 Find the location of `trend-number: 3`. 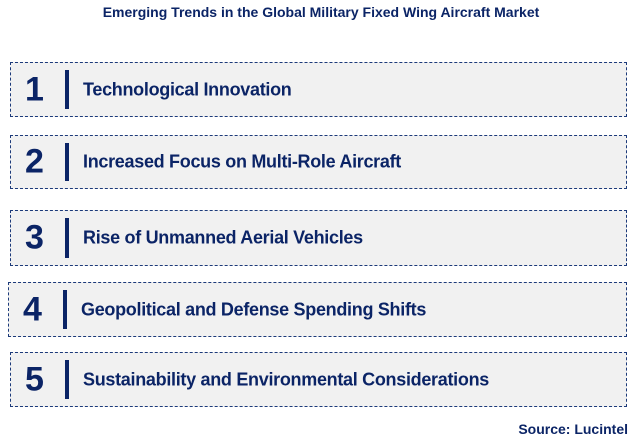

trend-number: 3 is located at coordinates (34, 237).